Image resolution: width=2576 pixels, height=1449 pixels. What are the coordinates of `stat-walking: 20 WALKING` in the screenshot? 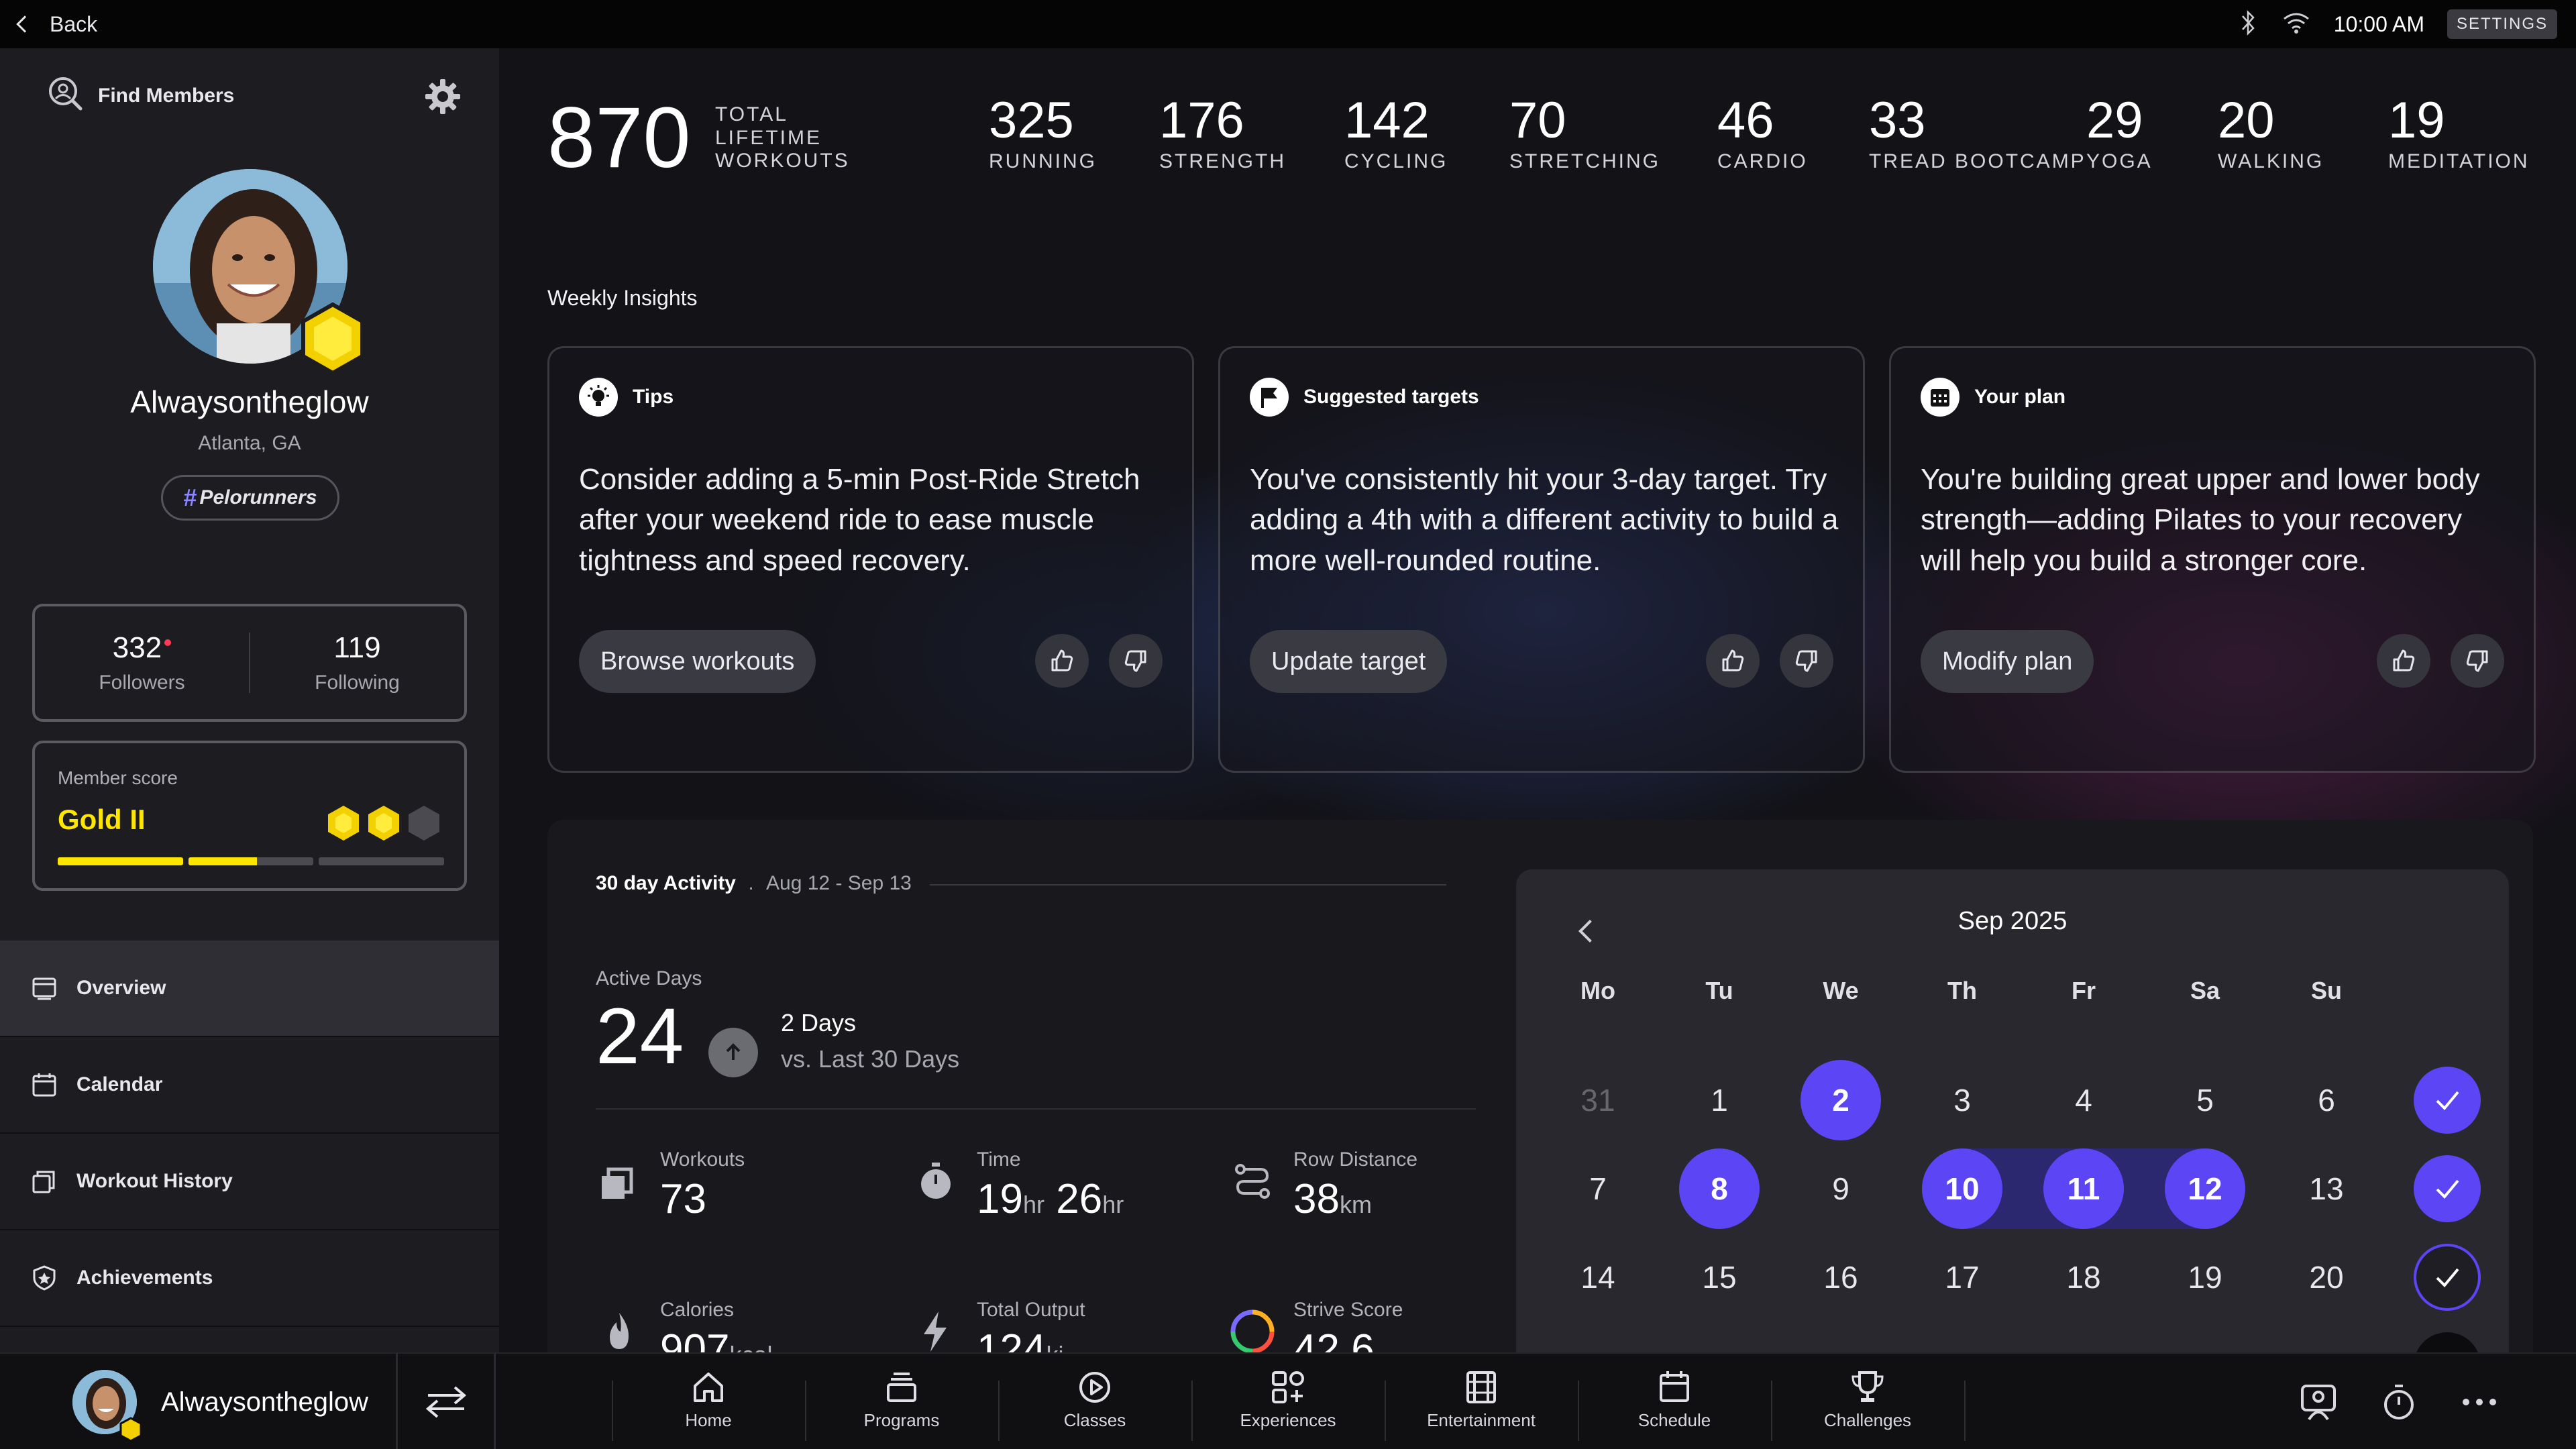 It's located at (2271, 134).